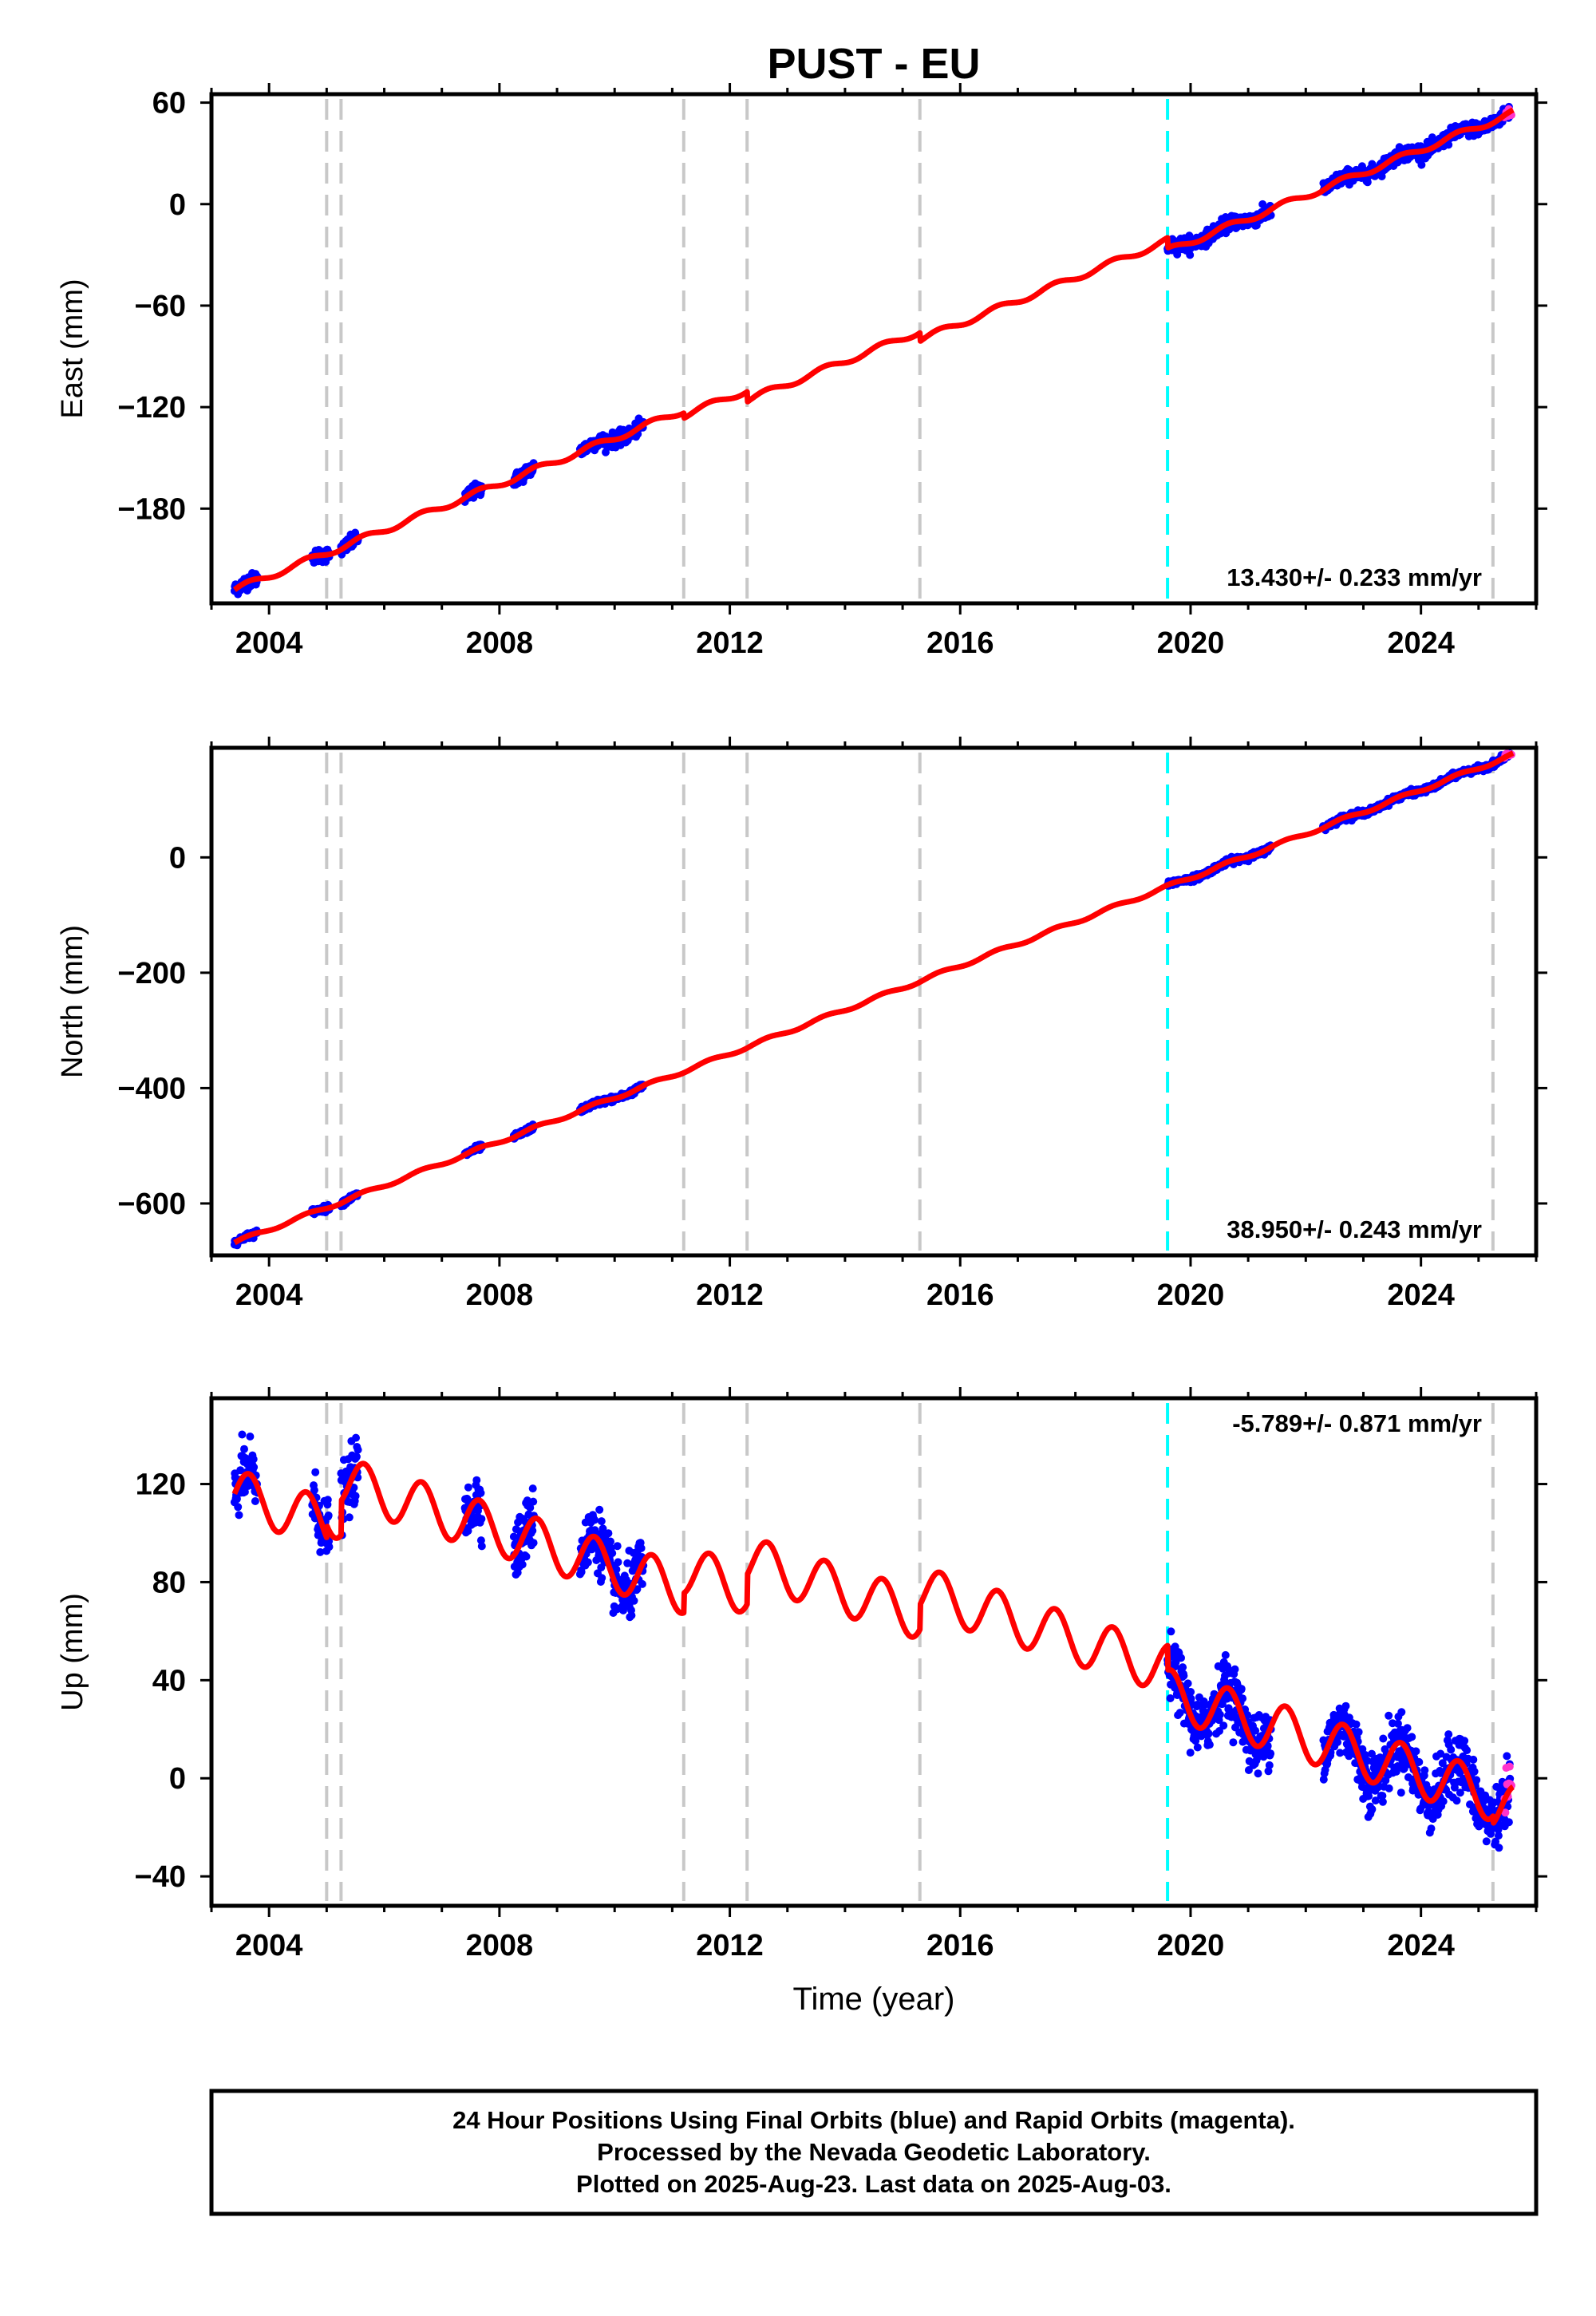  What do you see at coordinates (874, 1999) in the screenshot?
I see `x-axis-title: Time (year)` at bounding box center [874, 1999].